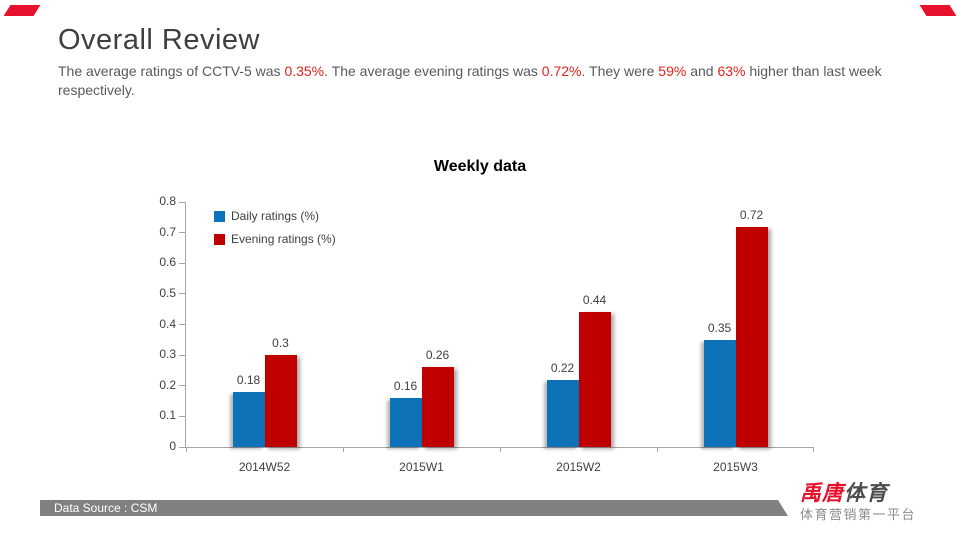 The height and width of the screenshot is (540, 960). I want to click on y-axis-label: 0.2, so click(167, 384).